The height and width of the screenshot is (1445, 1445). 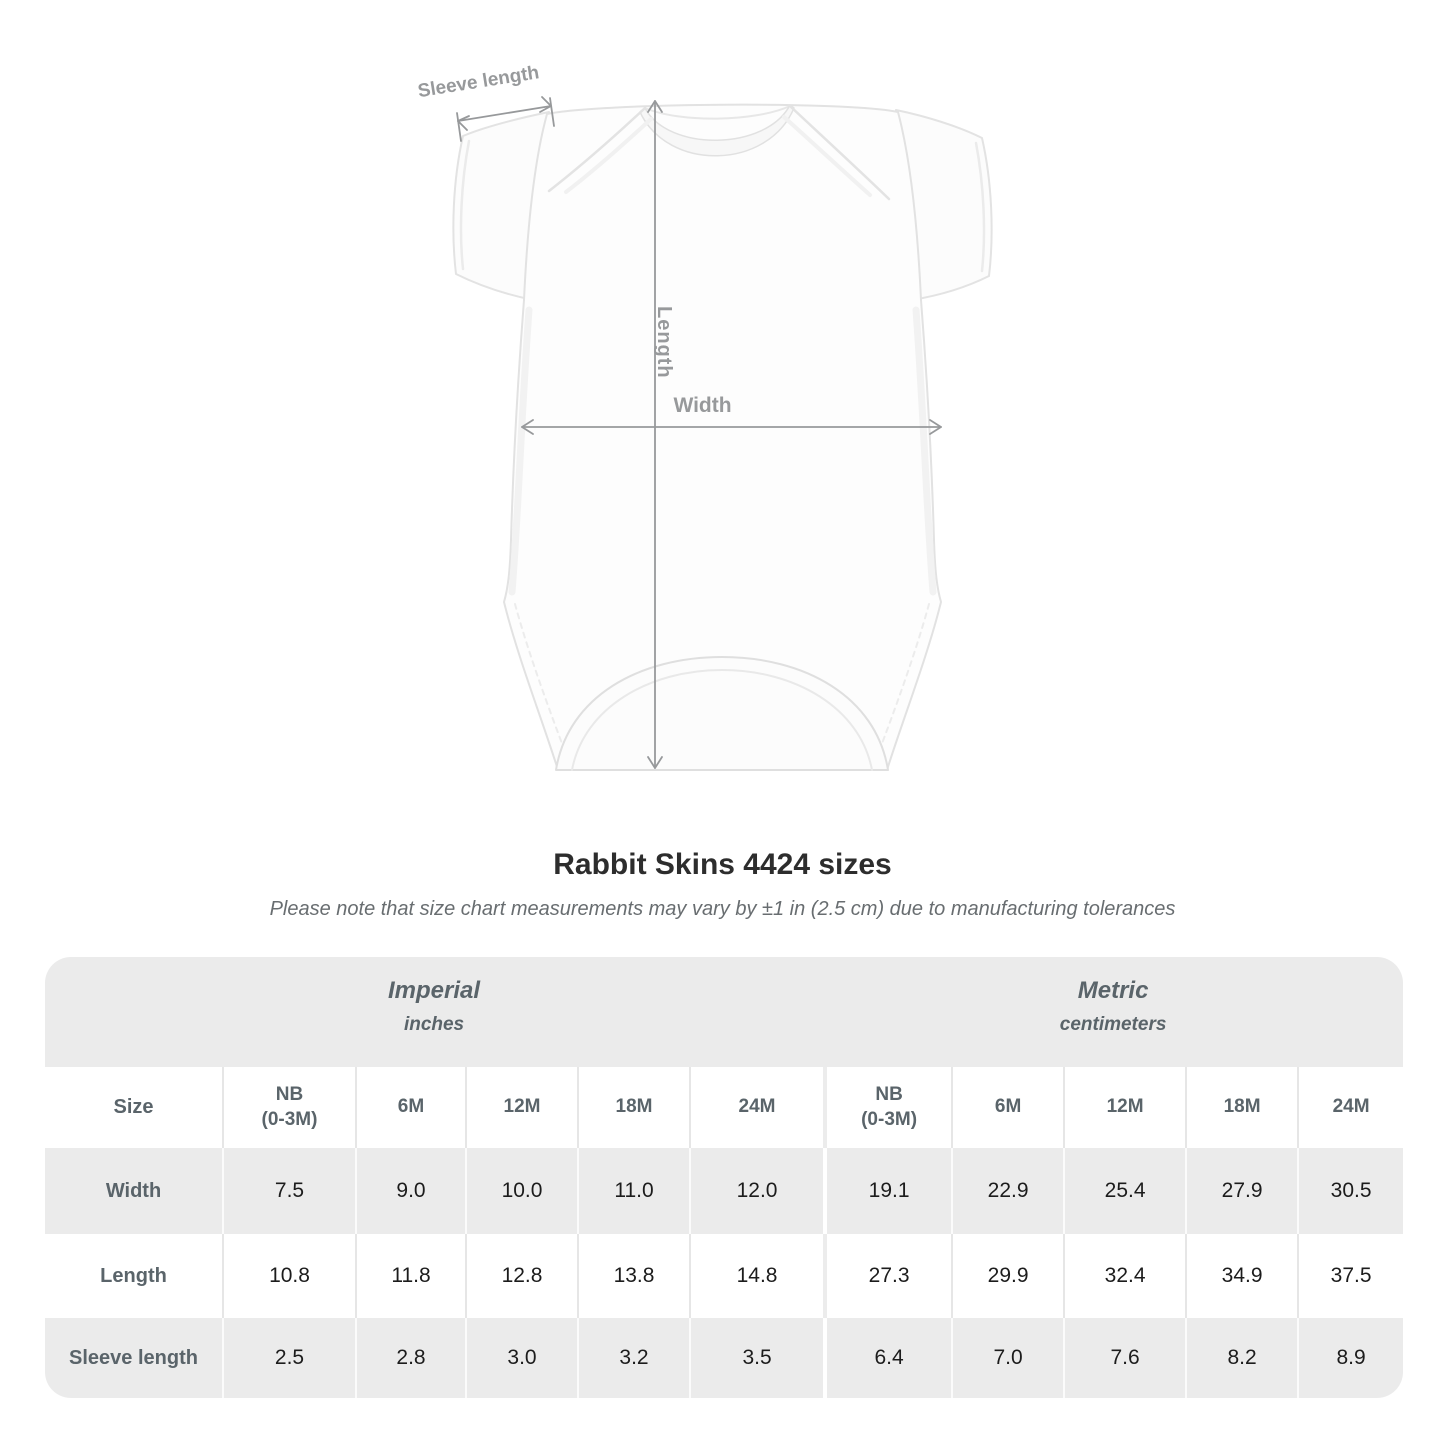 What do you see at coordinates (731, 427) in the screenshot?
I see `width-arrow` at bounding box center [731, 427].